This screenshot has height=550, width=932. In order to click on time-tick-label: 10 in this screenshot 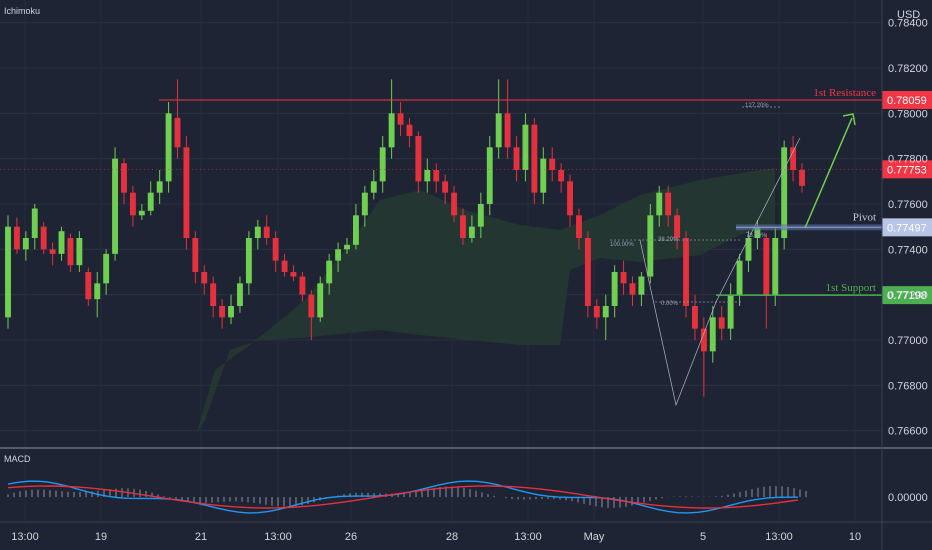, I will do `click(855, 537)`.